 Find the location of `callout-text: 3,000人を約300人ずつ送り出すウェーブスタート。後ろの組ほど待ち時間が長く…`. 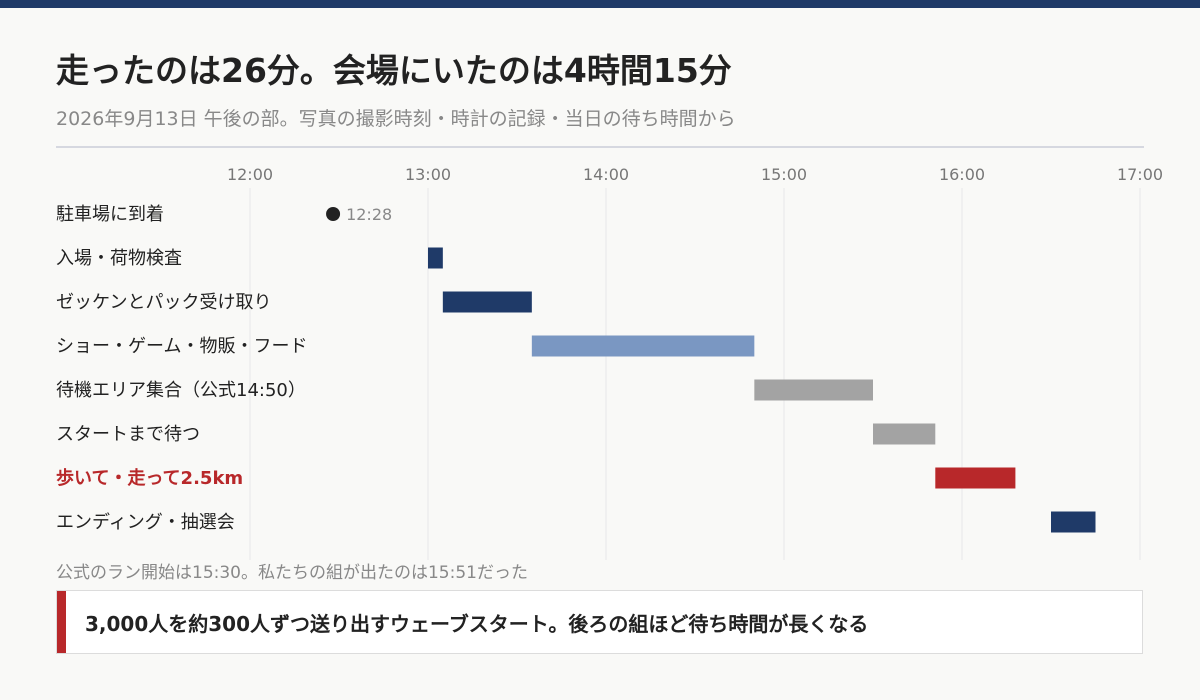

callout-text: 3,000人を約300人ずつ送り出すウェーブスタート。後ろの組ほど待ち時間が長く… is located at coordinates (477, 624).